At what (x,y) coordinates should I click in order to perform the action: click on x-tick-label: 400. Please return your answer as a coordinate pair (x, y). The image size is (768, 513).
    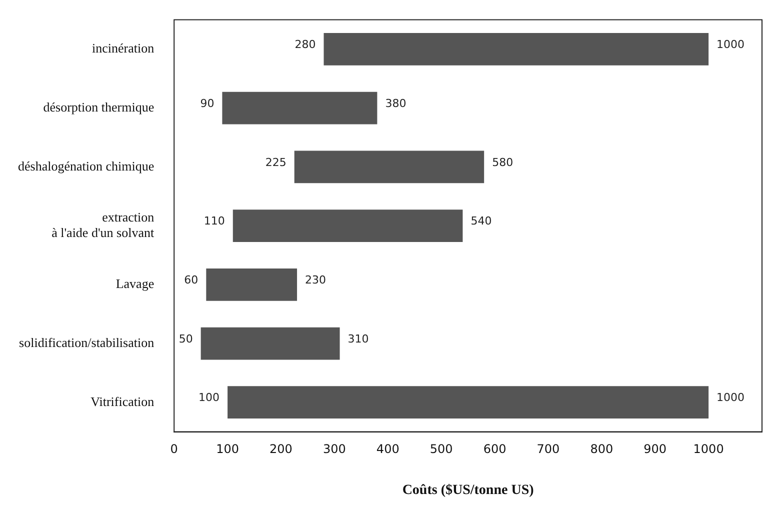
    Looking at the image, I should click on (388, 449).